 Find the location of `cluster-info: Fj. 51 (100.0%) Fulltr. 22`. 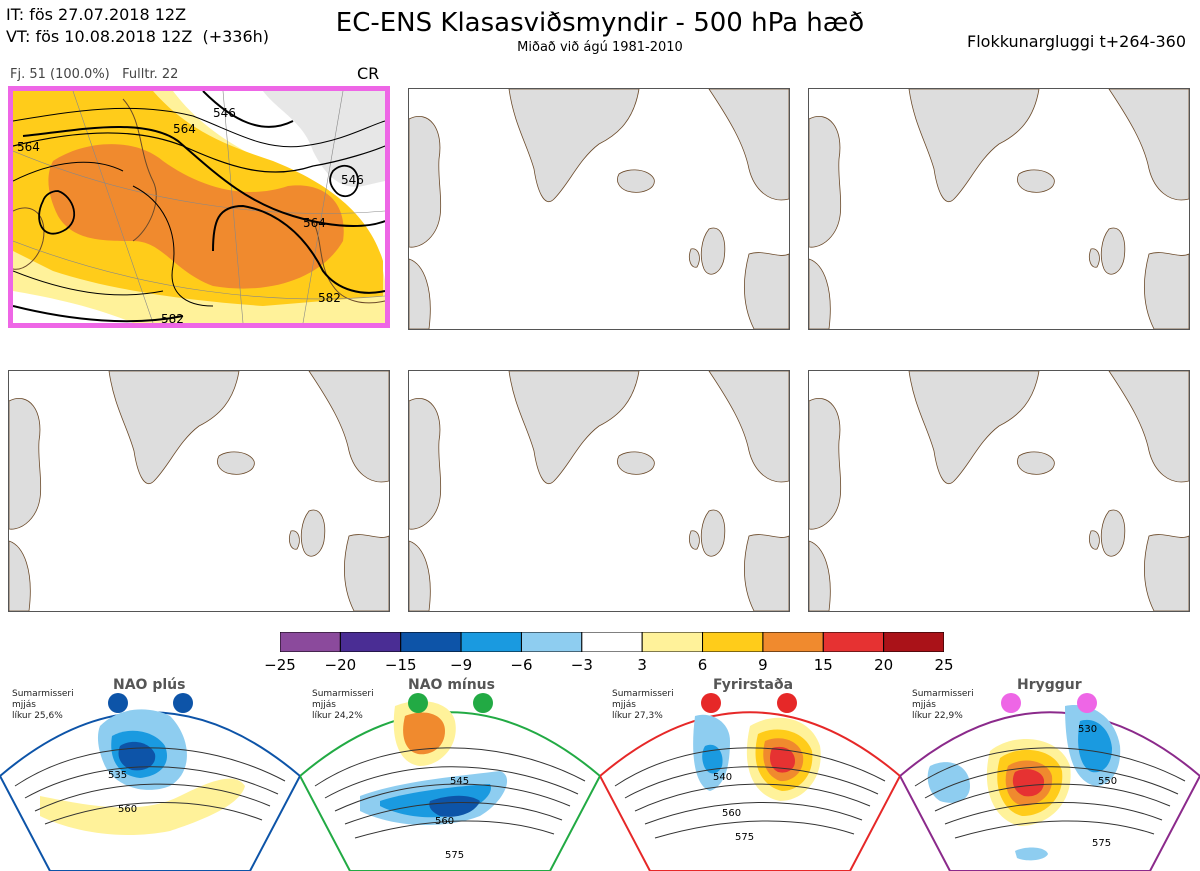

cluster-info: Fj. 51 (100.0%) Fulltr. 22 is located at coordinates (94, 74).